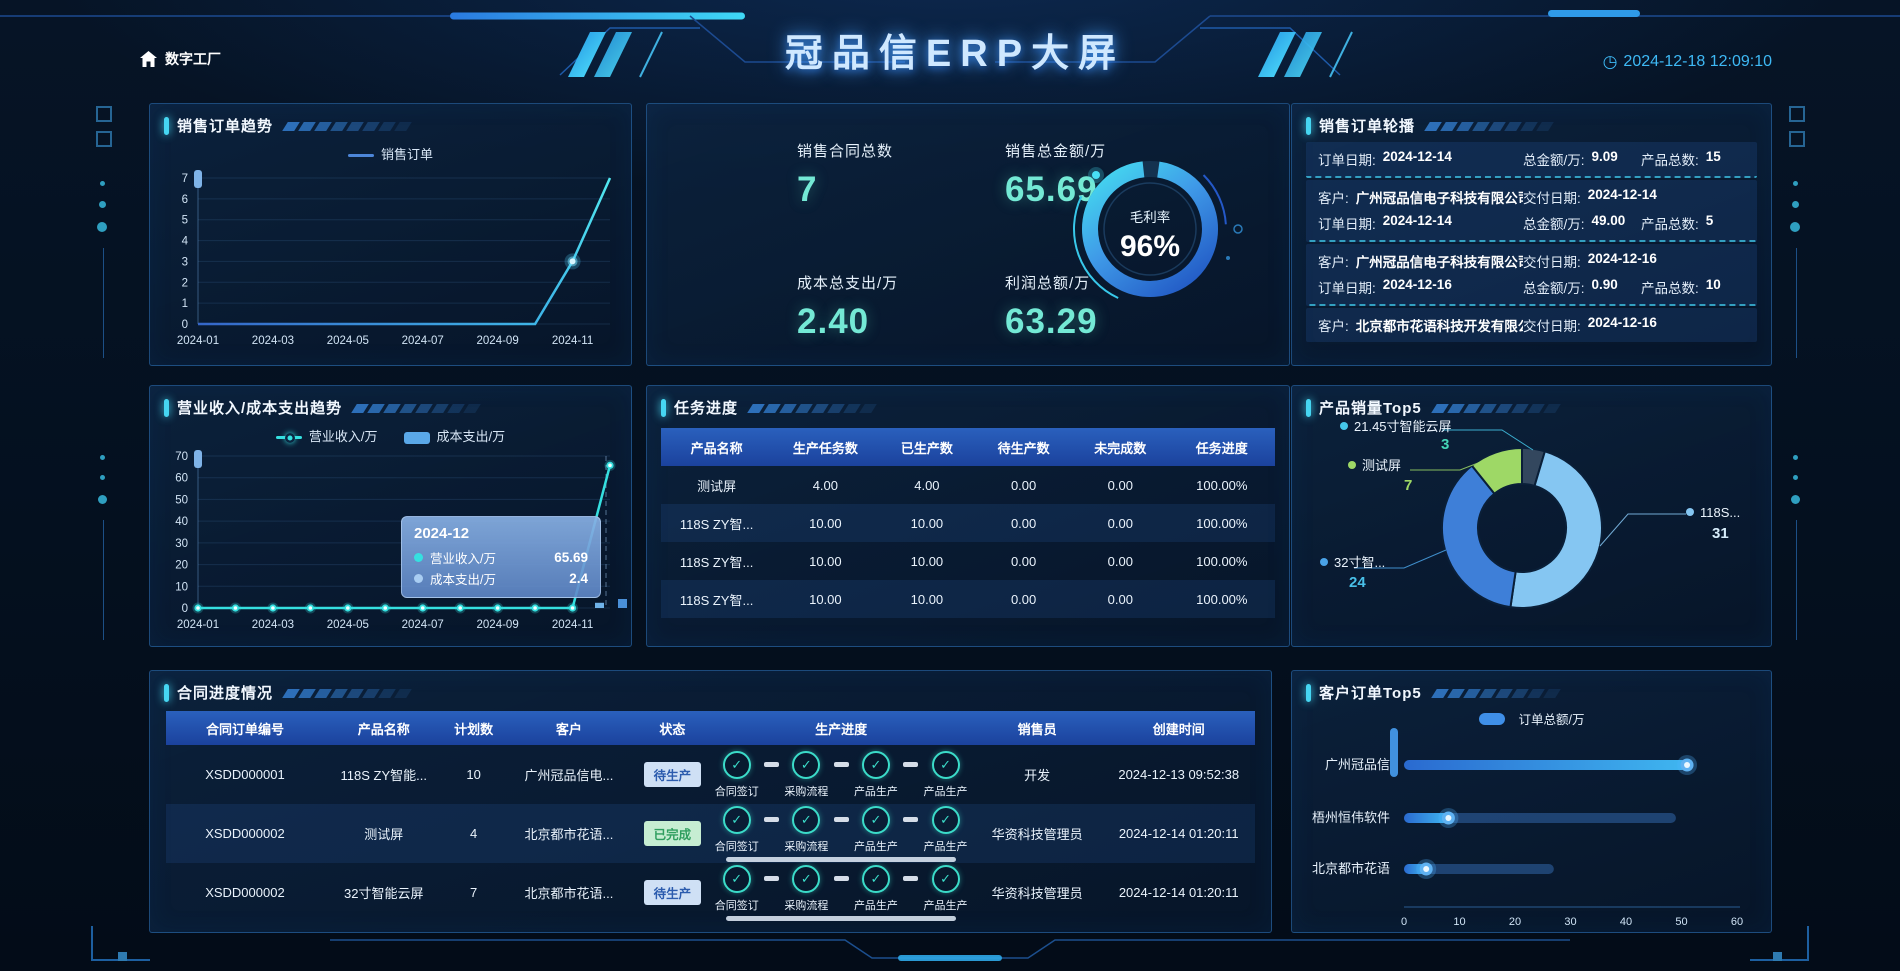  Describe the element at coordinates (1554, 160) in the screenshot. I see `amount-label: 总金额/万:` at that location.